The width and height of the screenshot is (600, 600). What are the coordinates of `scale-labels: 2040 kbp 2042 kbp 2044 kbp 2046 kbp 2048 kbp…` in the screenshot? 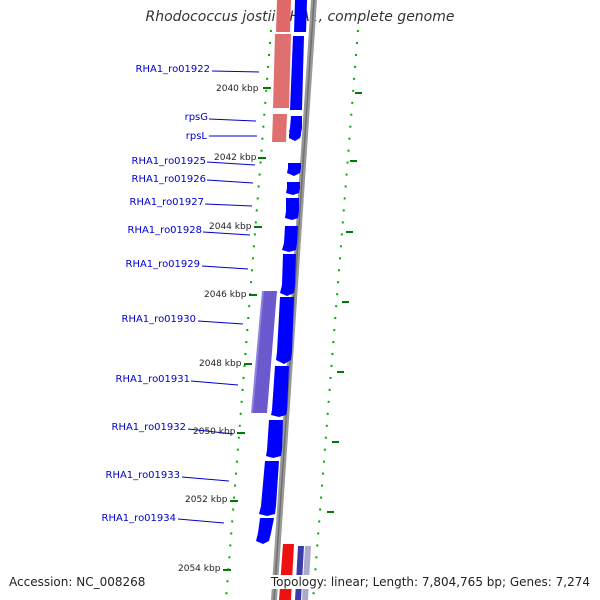 It's located at (218, 329).